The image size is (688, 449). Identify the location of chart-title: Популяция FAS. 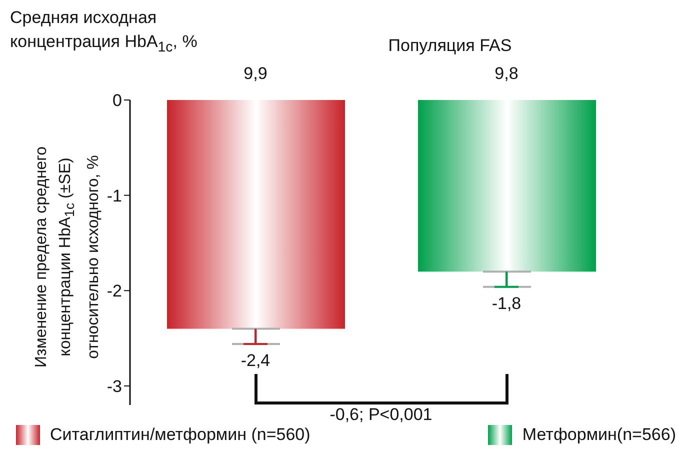
(450, 46).